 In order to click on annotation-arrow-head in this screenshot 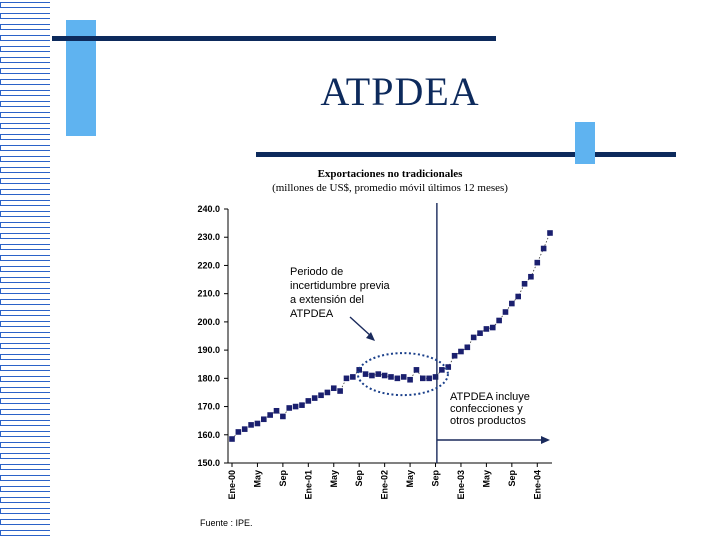, I will do `click(370, 336)`.